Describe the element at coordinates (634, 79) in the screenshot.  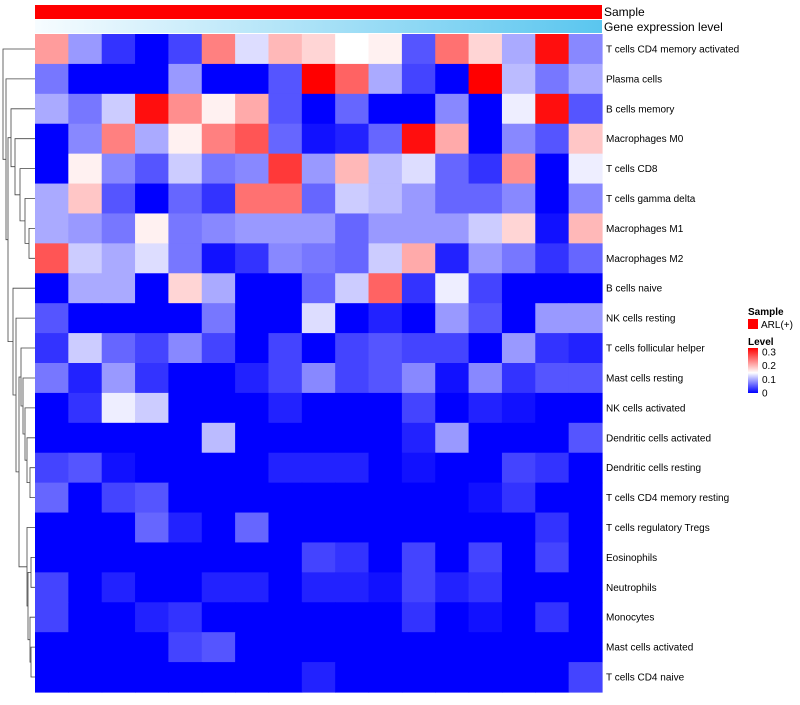
I see `row-label: Plasma cells` at that location.